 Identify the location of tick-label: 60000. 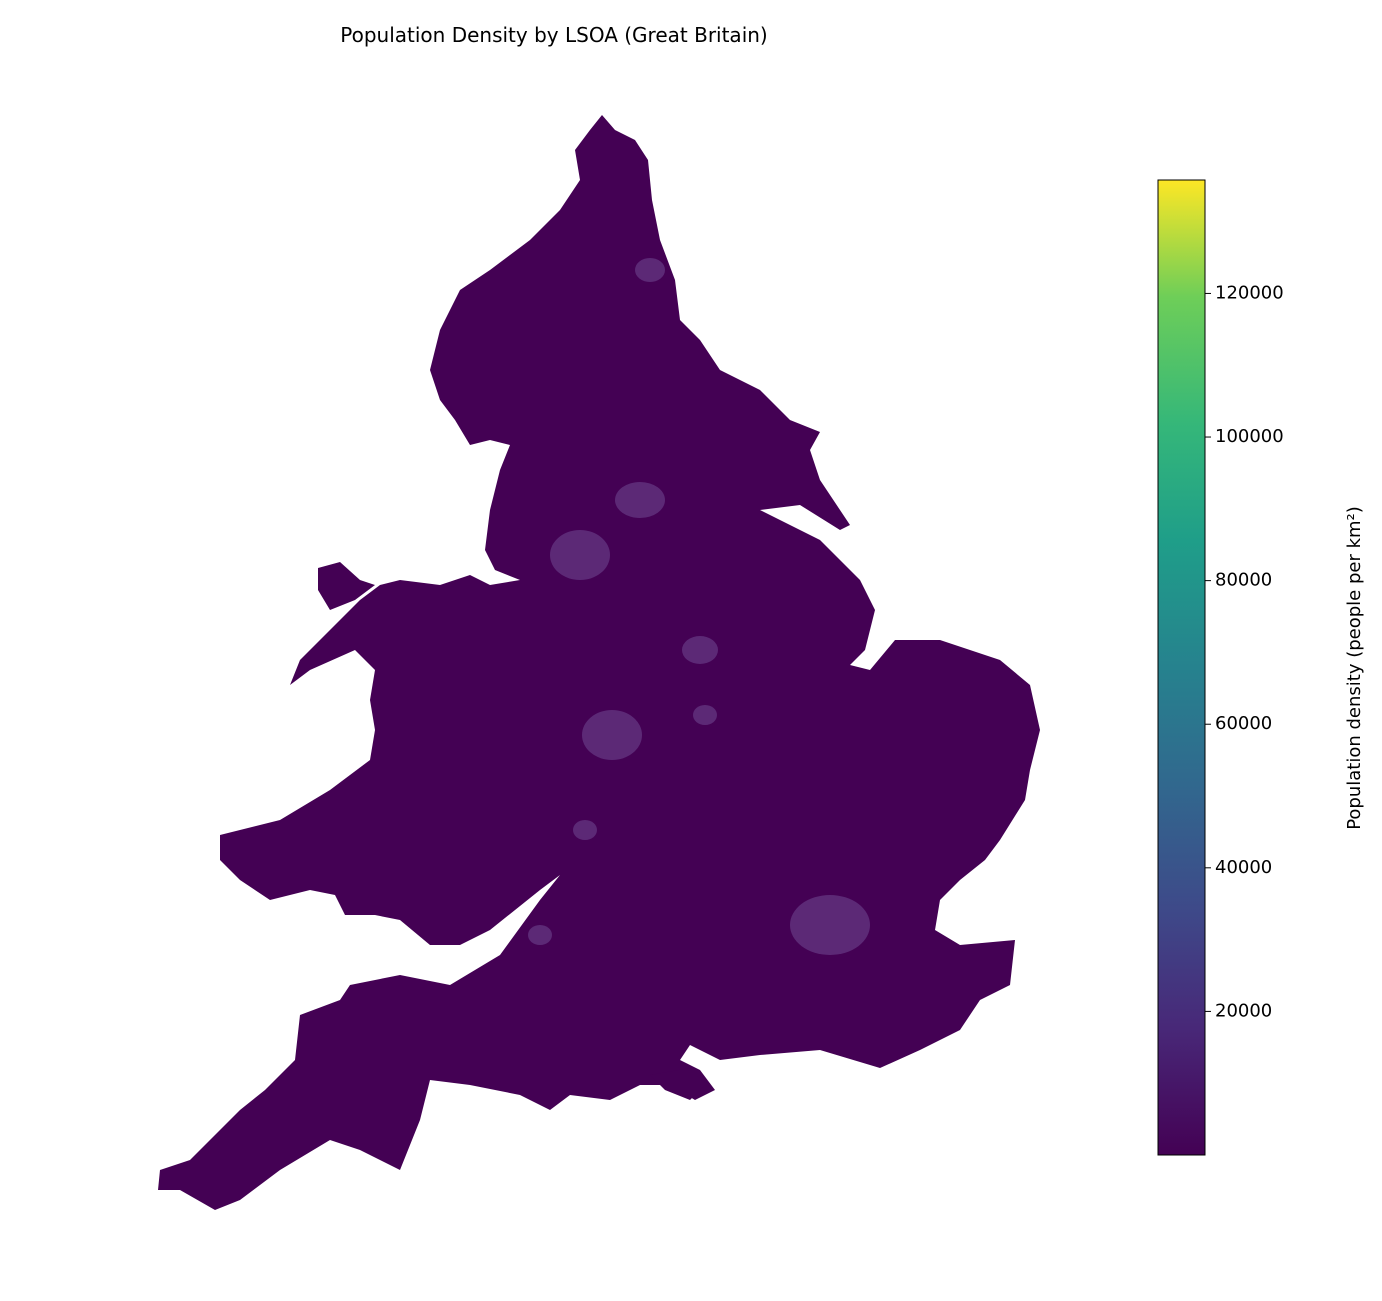
(1243, 723).